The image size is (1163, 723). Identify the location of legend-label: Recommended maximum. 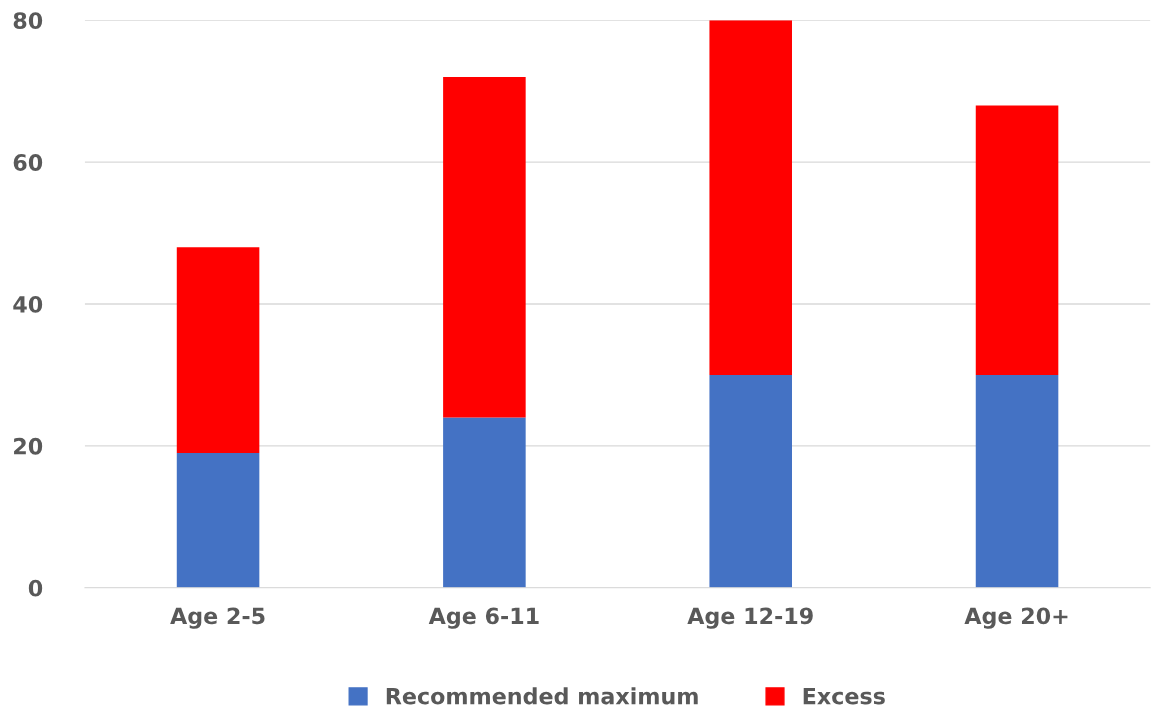
(542, 696).